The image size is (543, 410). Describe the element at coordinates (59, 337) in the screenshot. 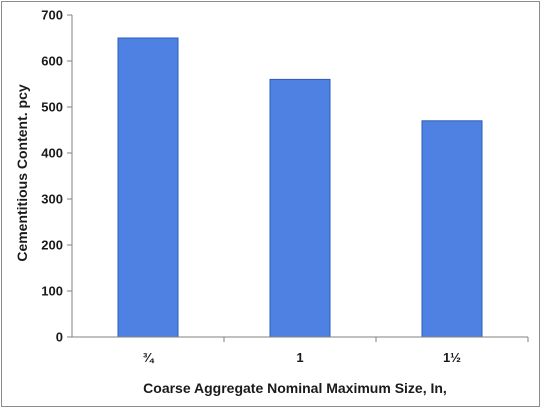

I see `y-tick-label: 0` at that location.